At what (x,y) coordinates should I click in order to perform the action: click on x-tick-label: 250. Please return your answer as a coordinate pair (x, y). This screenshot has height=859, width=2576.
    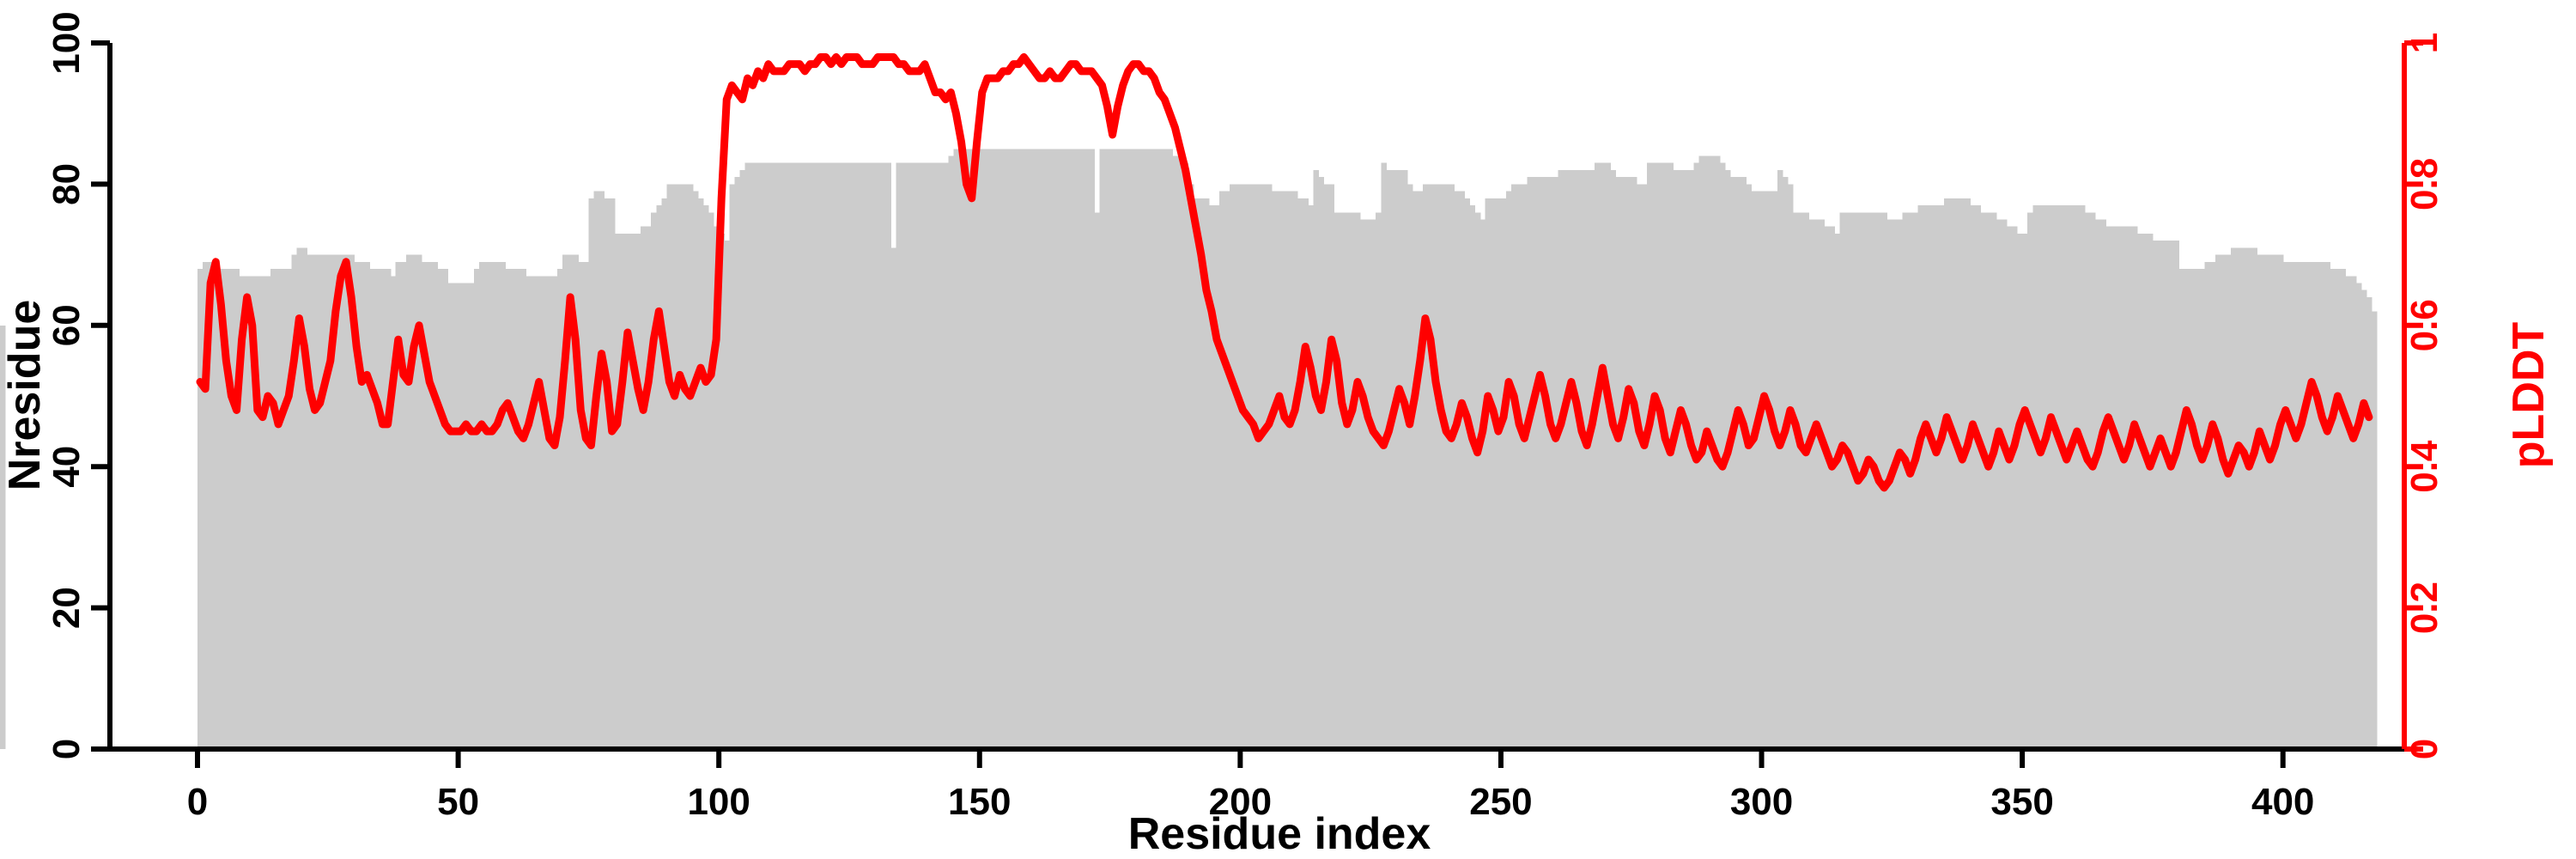
    Looking at the image, I should click on (1500, 802).